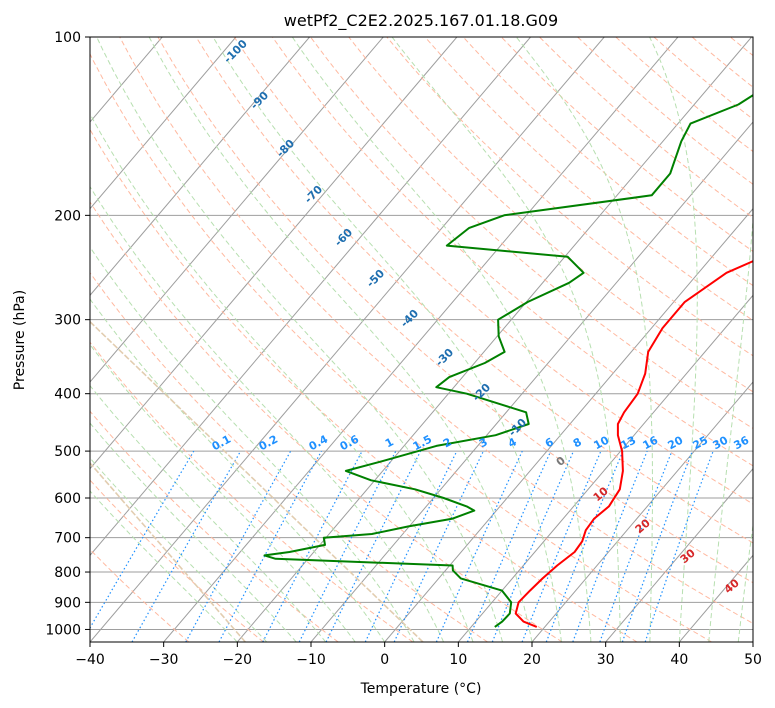 The height and width of the screenshot is (708, 775). I want to click on x-axis-ticks: −40 −30 −20 −10 0 10 20 30 40 50, so click(418, 655).